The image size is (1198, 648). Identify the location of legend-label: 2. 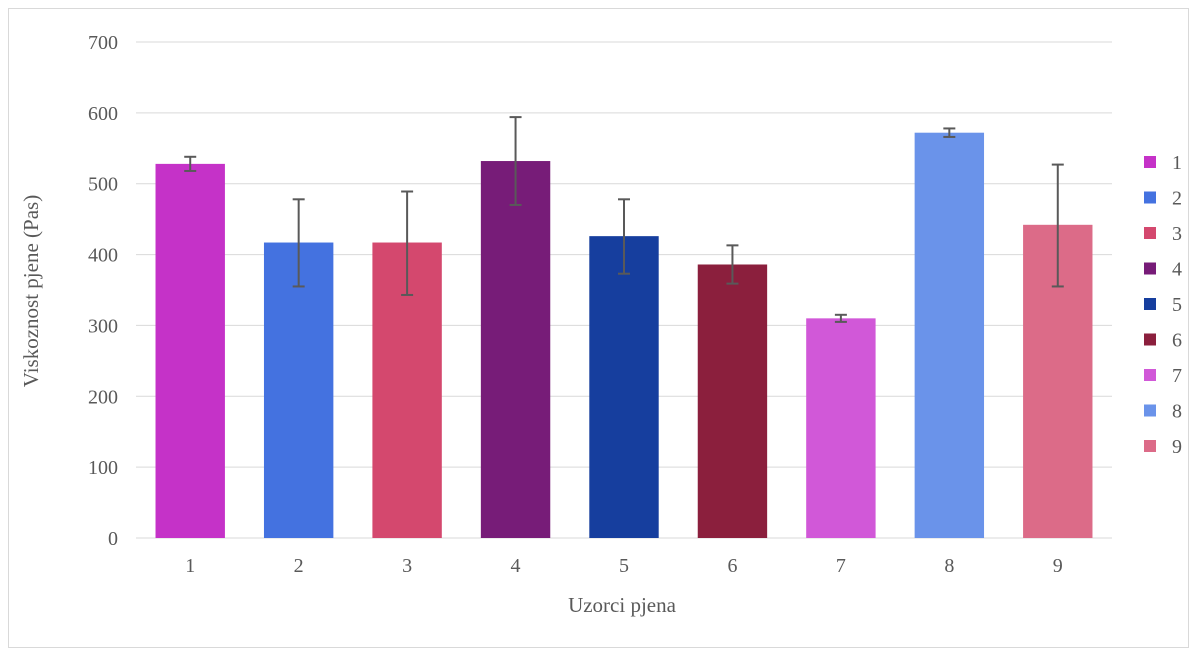
(1177, 199).